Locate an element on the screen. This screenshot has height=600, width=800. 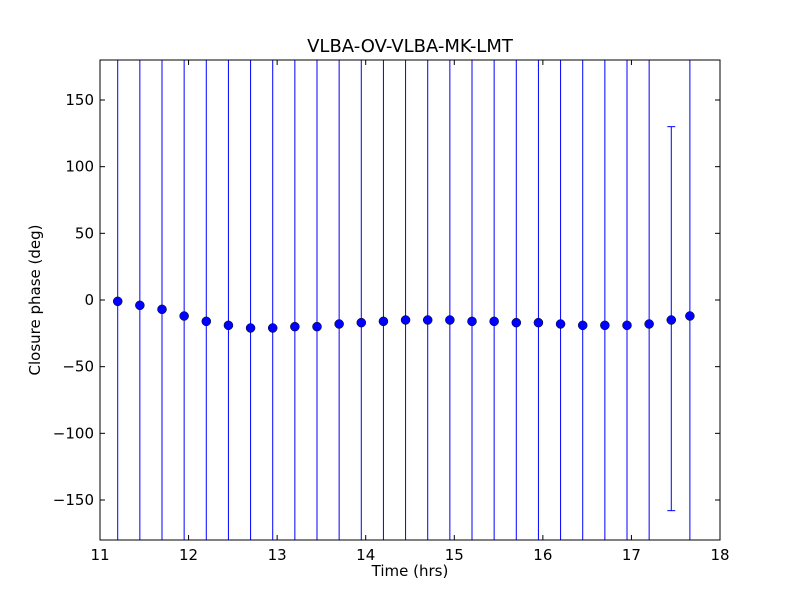
x-tick-label: 13 is located at coordinates (277, 555).